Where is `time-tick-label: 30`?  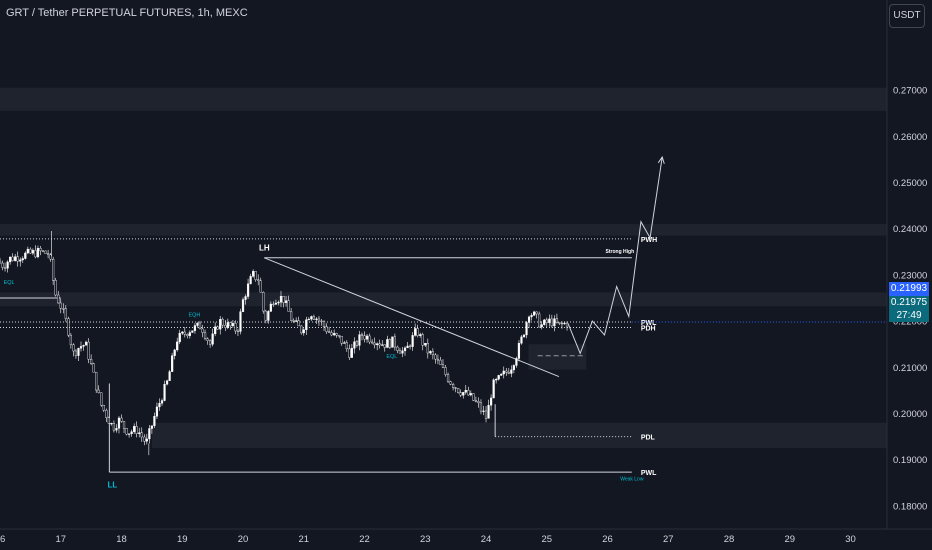 time-tick-label: 30 is located at coordinates (850, 539).